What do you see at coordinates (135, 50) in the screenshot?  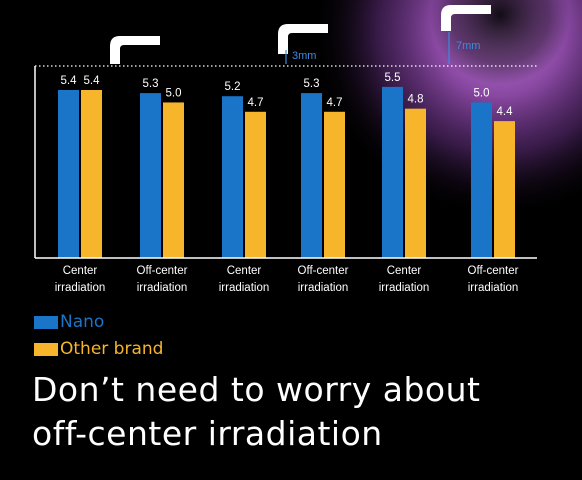 I see `light-guide-icon-contact` at bounding box center [135, 50].